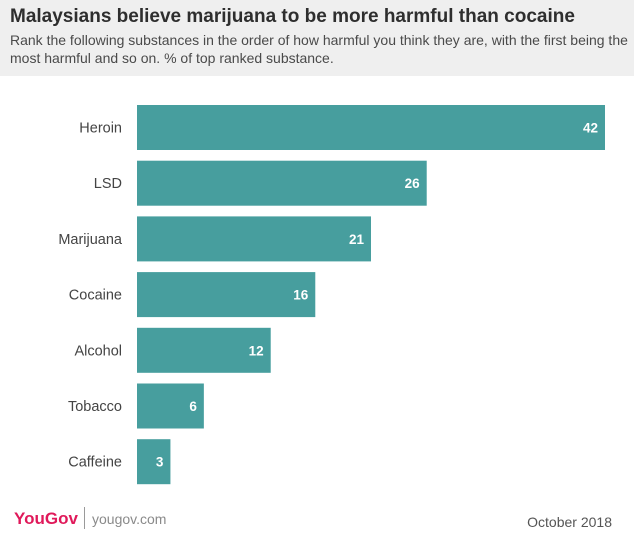 The image size is (634, 539). Describe the element at coordinates (84, 518) in the screenshot. I see `footer-divider` at that location.